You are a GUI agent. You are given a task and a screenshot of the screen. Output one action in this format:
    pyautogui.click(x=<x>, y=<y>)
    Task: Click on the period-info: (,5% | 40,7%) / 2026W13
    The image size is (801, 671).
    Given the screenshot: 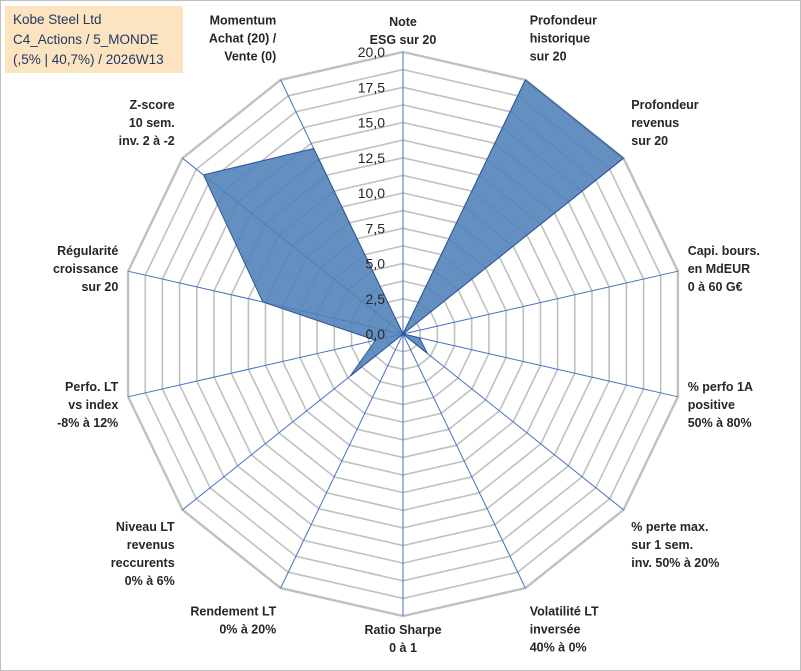 What is the action you would take?
    pyautogui.click(x=88, y=59)
    